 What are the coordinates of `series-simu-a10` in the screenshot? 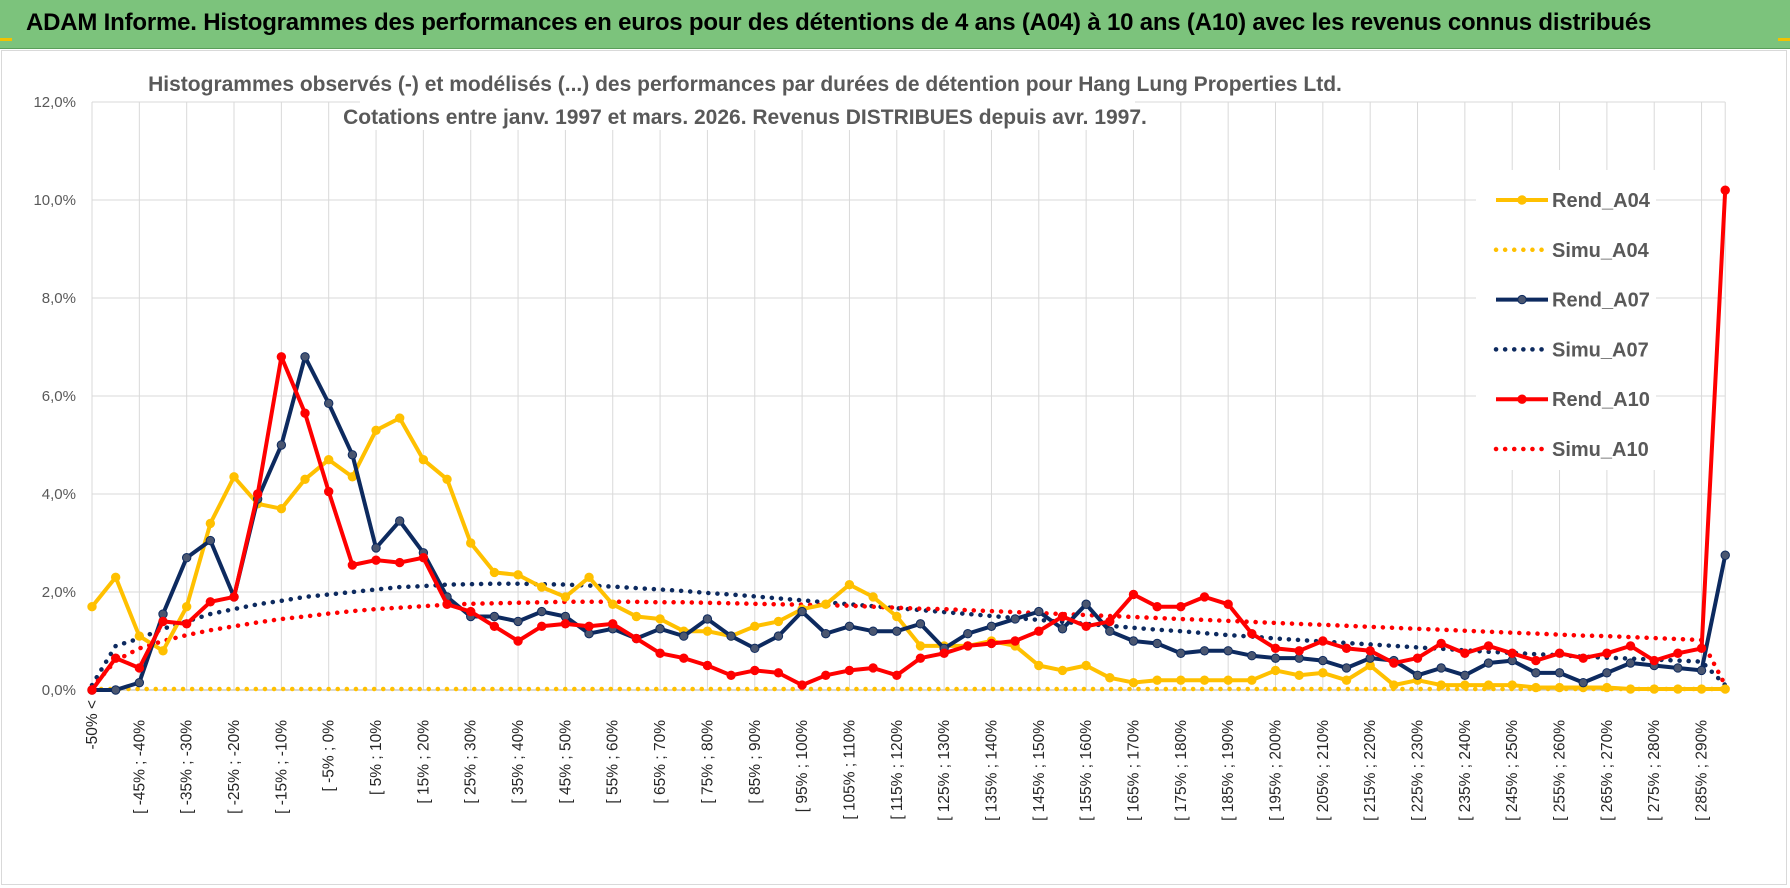 It's located at (908, 644).